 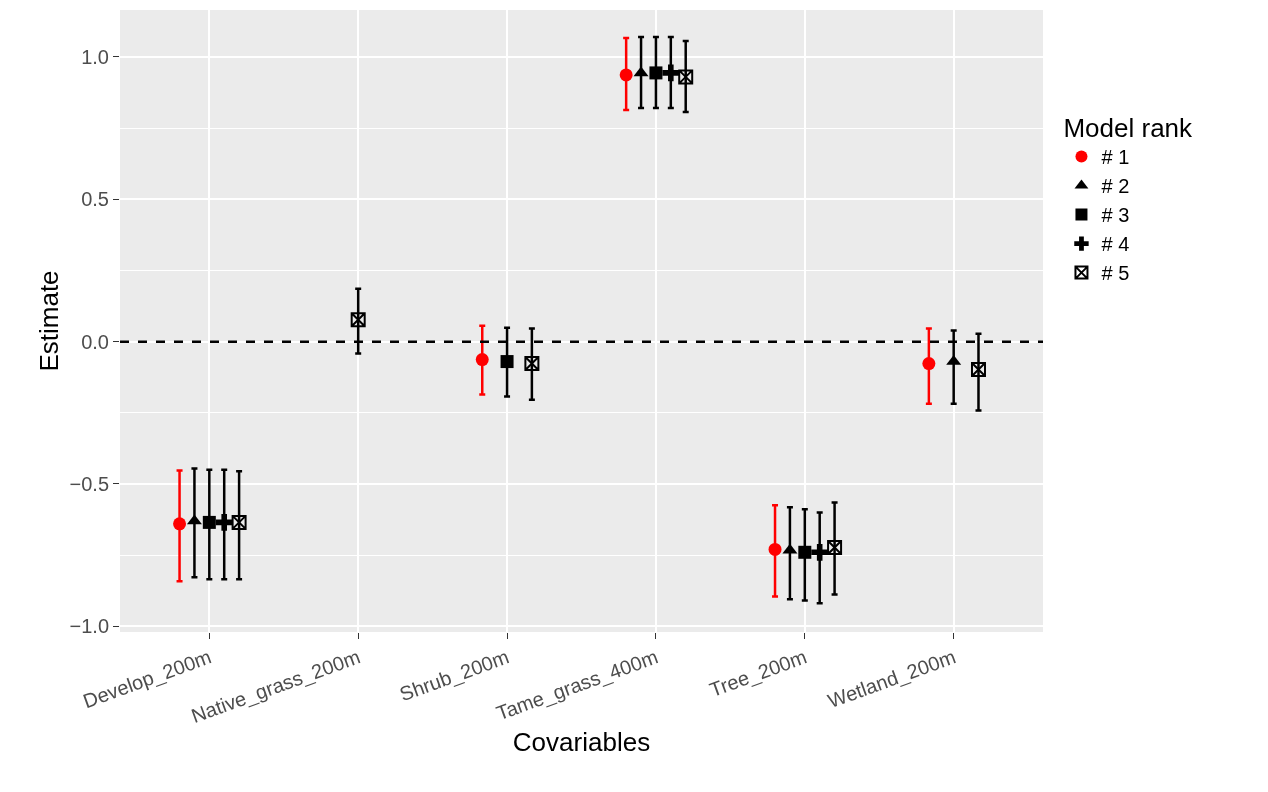 What do you see at coordinates (95, 56) in the screenshot?
I see `y-tick-label: 1.0` at bounding box center [95, 56].